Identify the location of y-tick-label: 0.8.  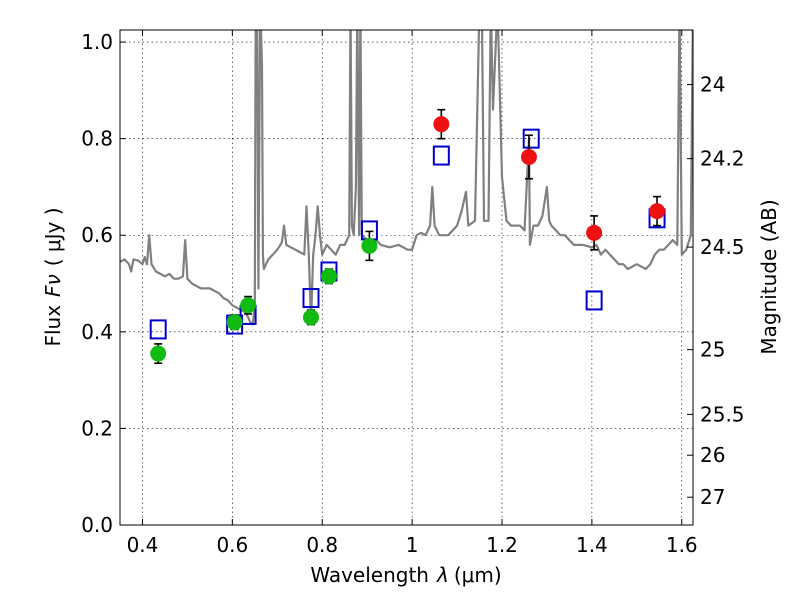
(97, 139).